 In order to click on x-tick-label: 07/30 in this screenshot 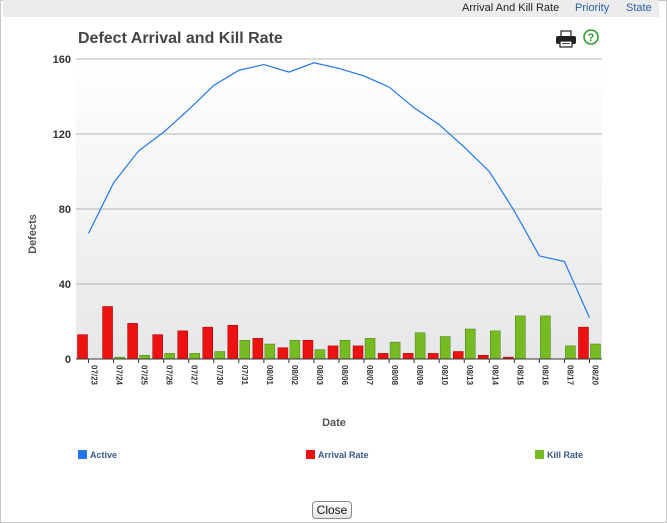, I will do `click(219, 375)`.